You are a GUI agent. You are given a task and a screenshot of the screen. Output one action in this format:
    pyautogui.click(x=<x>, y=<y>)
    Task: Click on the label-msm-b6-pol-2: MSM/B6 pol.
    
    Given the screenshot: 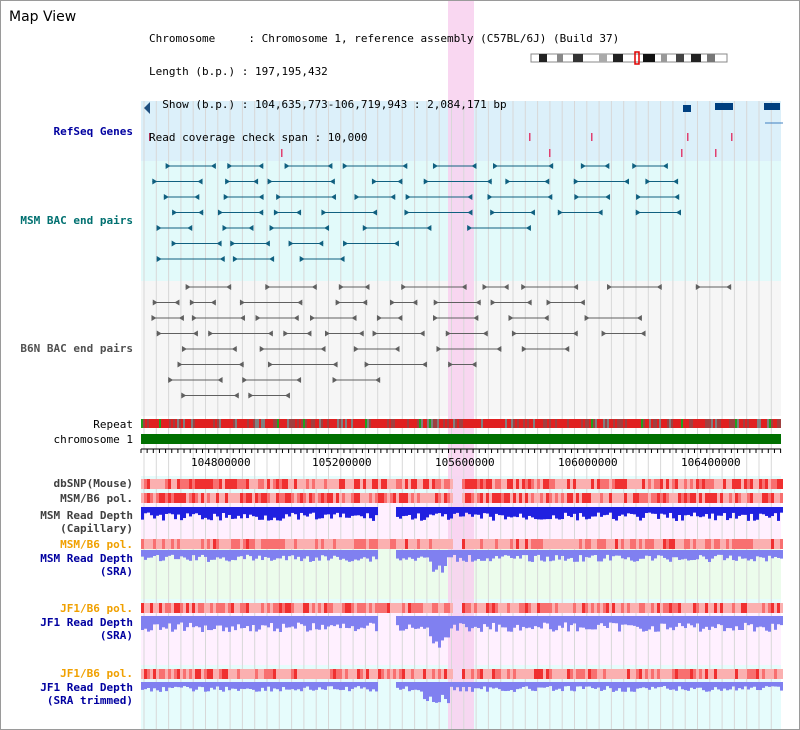 What is the action you would take?
    pyautogui.click(x=96, y=544)
    